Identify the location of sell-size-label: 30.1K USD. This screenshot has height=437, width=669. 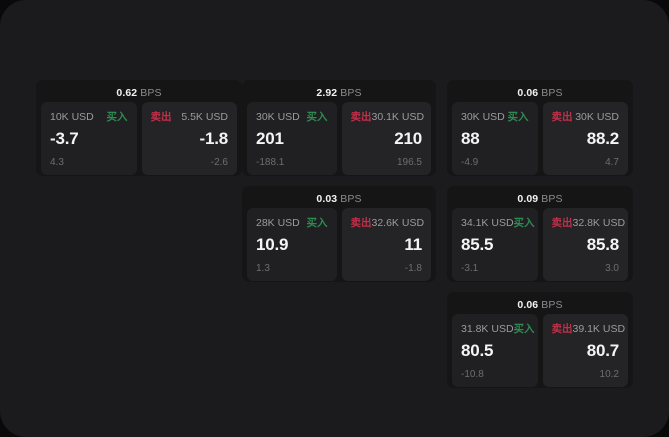
(398, 116).